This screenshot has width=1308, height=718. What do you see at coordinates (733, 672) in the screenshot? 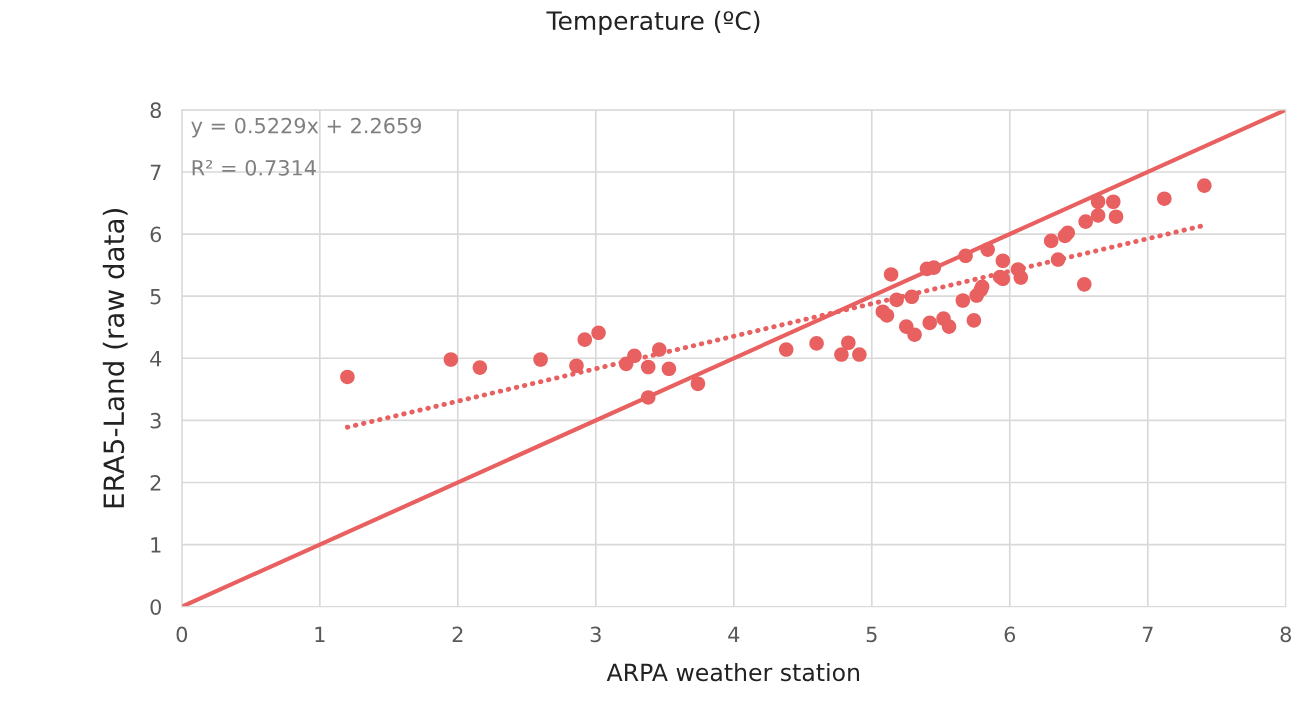
I see `x-axis-title: ARPA weather station` at bounding box center [733, 672].